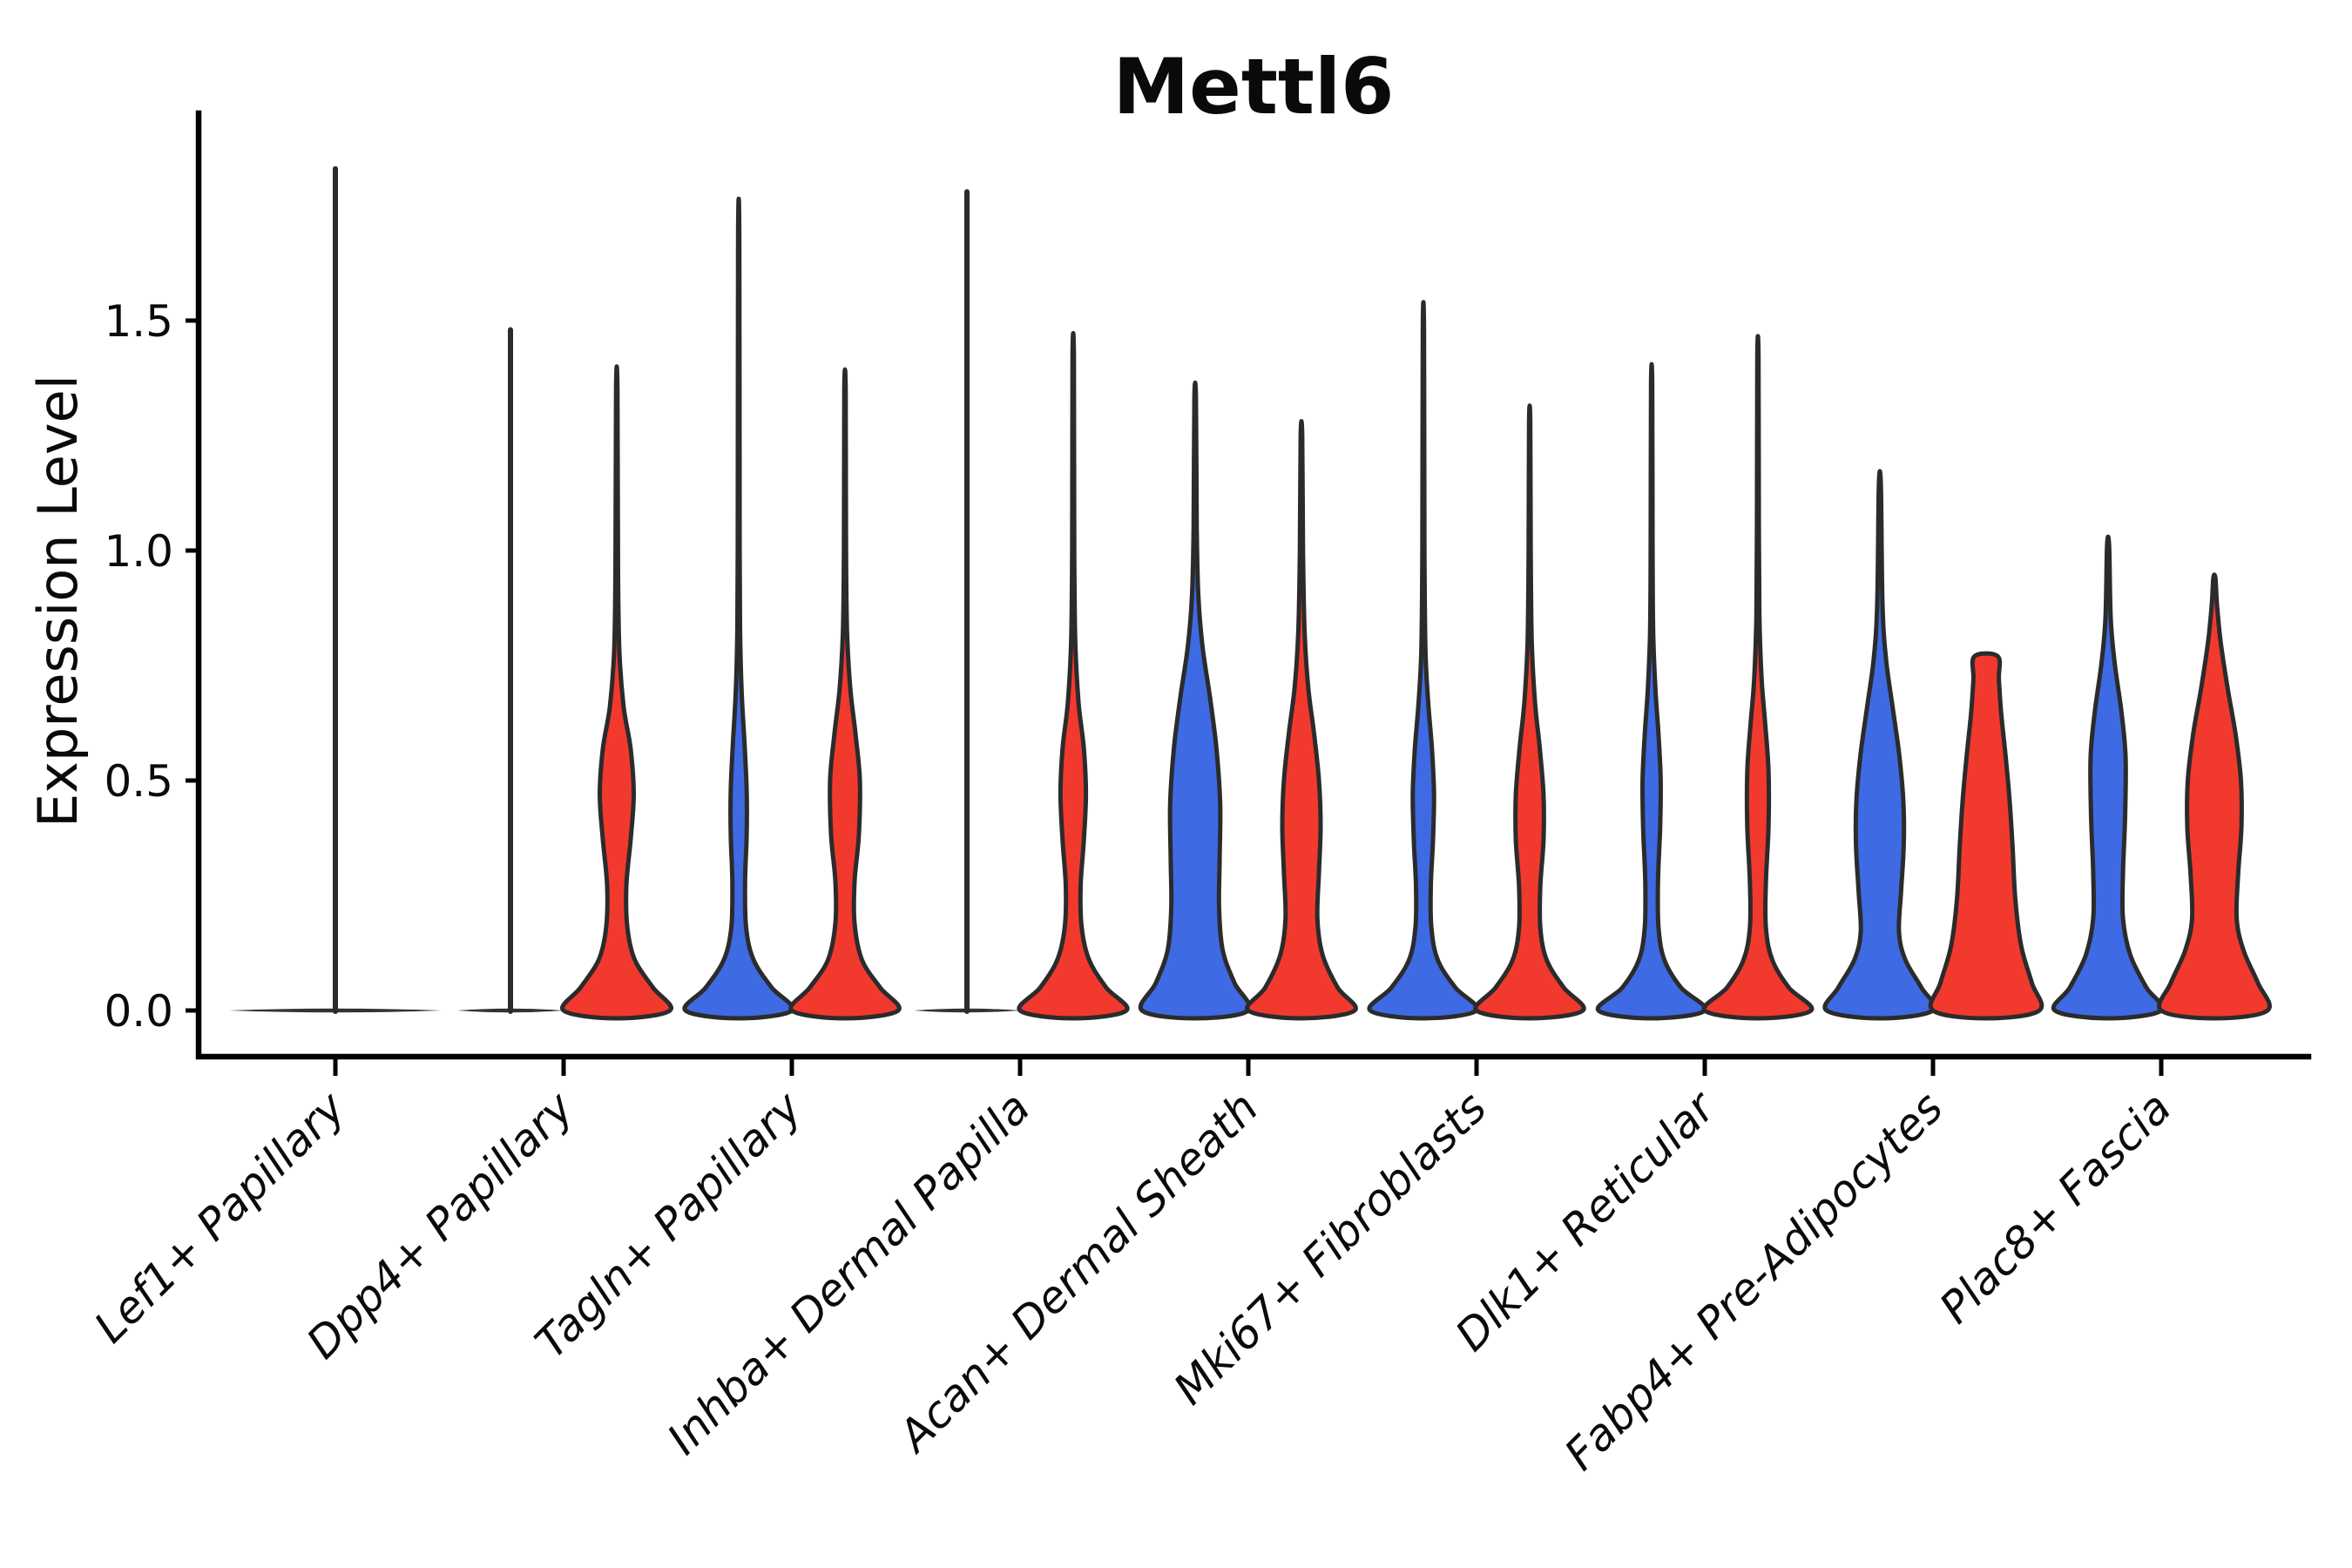 Image resolution: width=2352 pixels, height=1568 pixels. Describe the element at coordinates (2108, 777) in the screenshot. I see `violin-plac8-fascia-blue` at that location.